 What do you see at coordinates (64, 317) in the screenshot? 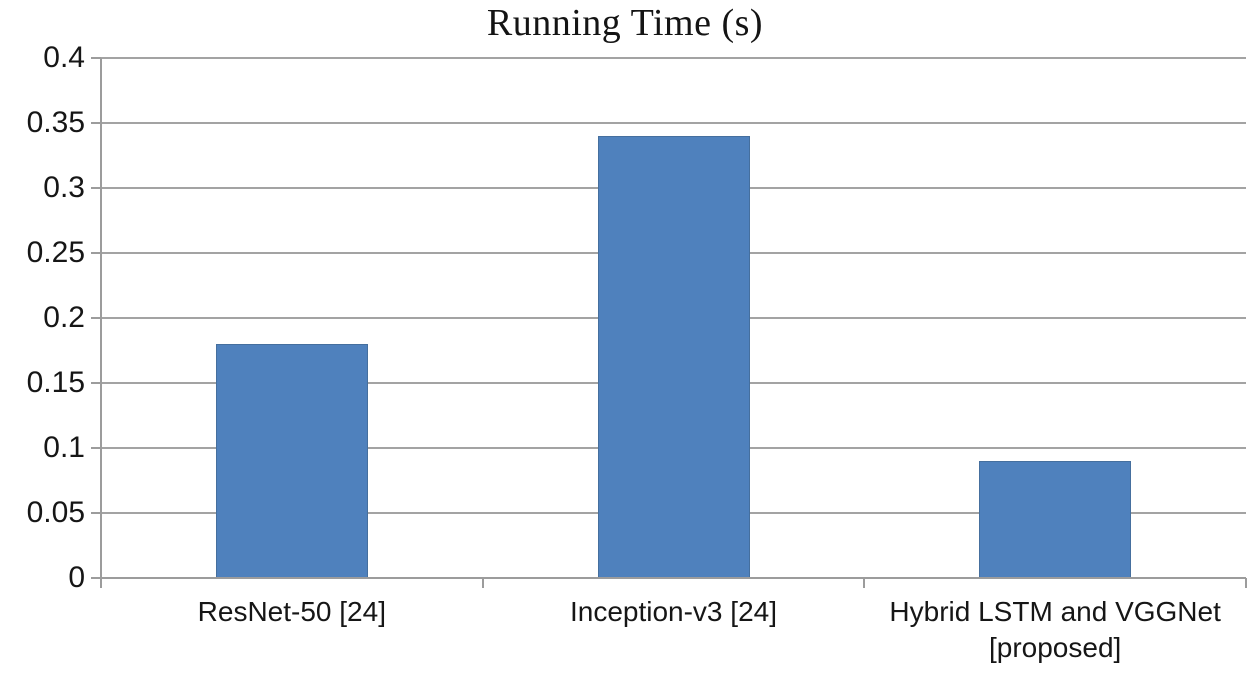
I see `y-tick-label: 0.2` at bounding box center [64, 317].